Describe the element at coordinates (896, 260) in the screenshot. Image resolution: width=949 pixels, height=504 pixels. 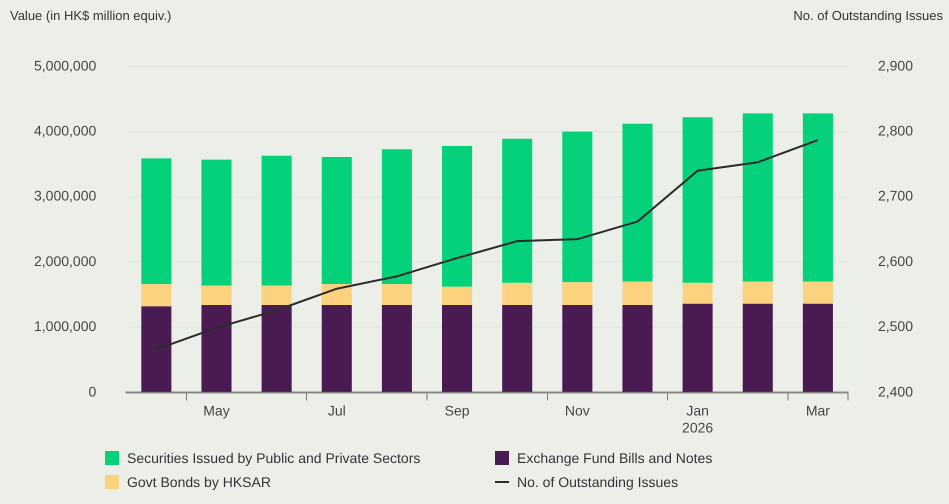
I see `y2-tick-label: 2,600` at that location.